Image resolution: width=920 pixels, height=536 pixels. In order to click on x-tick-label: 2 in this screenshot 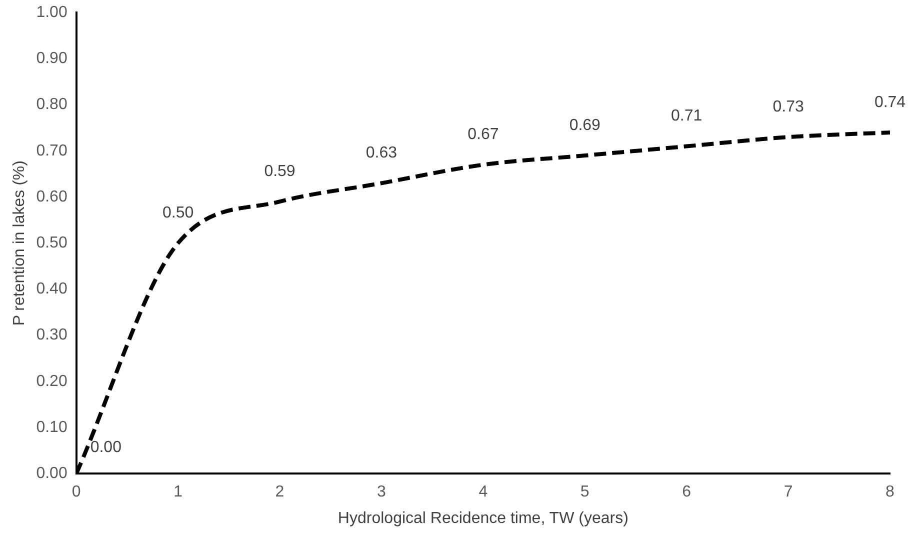, I will do `click(279, 492)`.